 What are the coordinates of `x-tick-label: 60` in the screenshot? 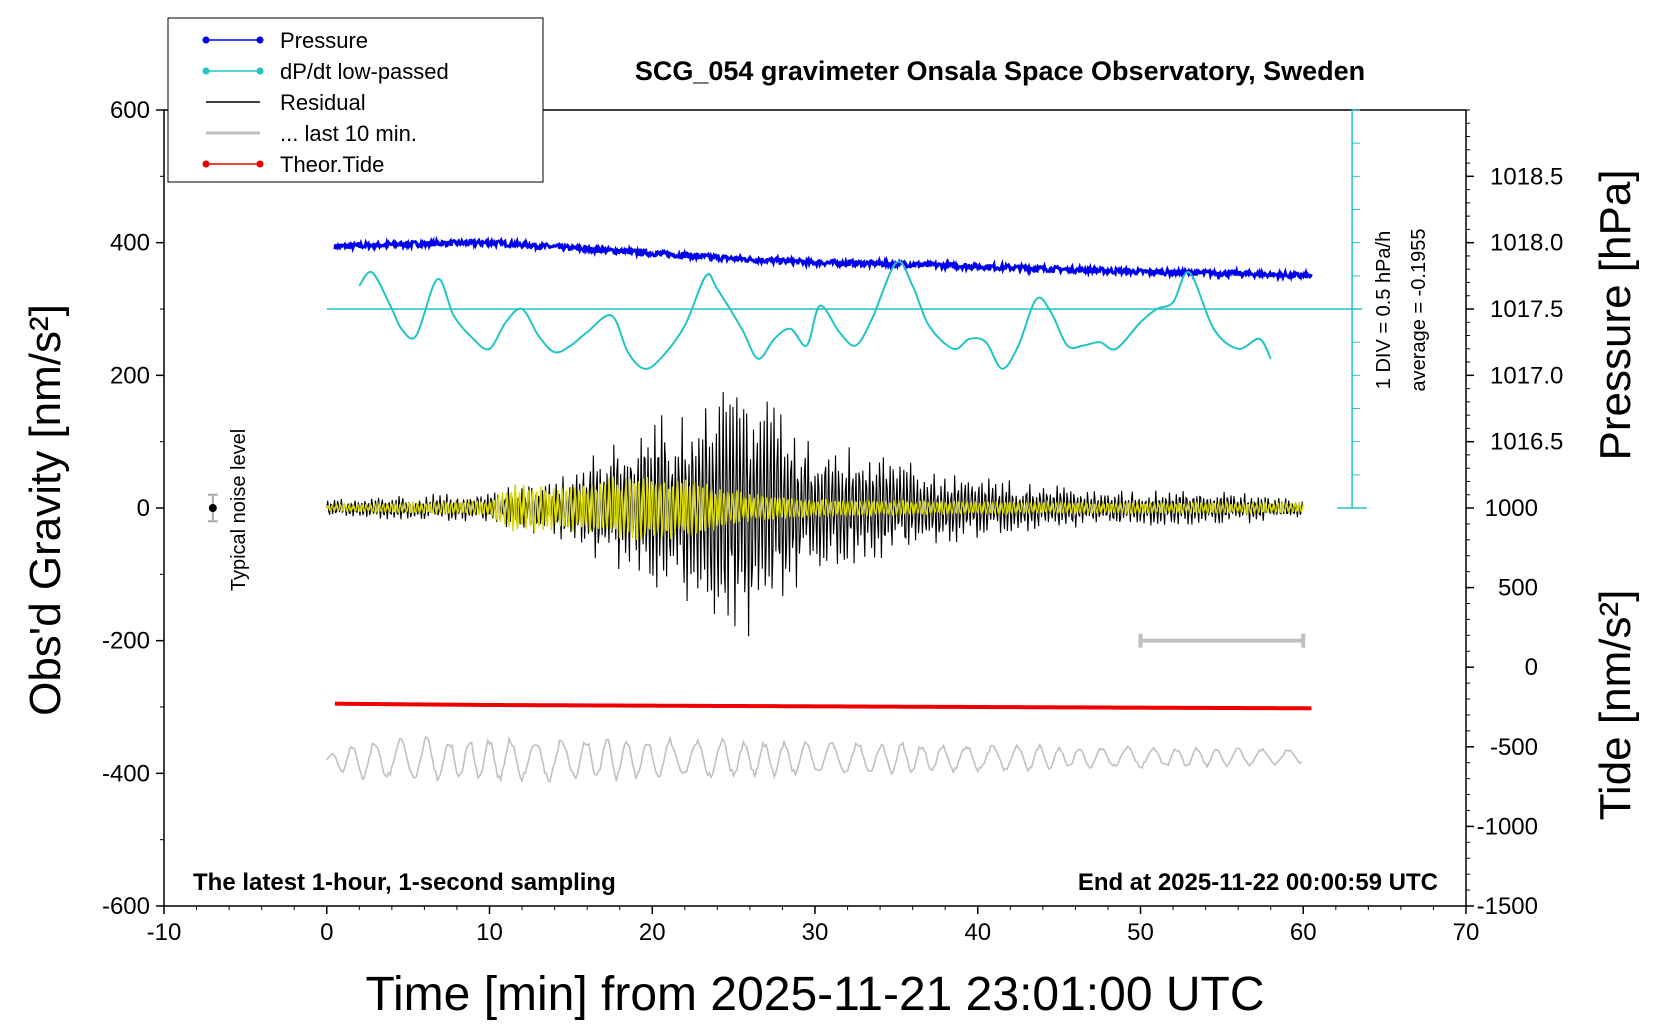 It's located at (1303, 932).